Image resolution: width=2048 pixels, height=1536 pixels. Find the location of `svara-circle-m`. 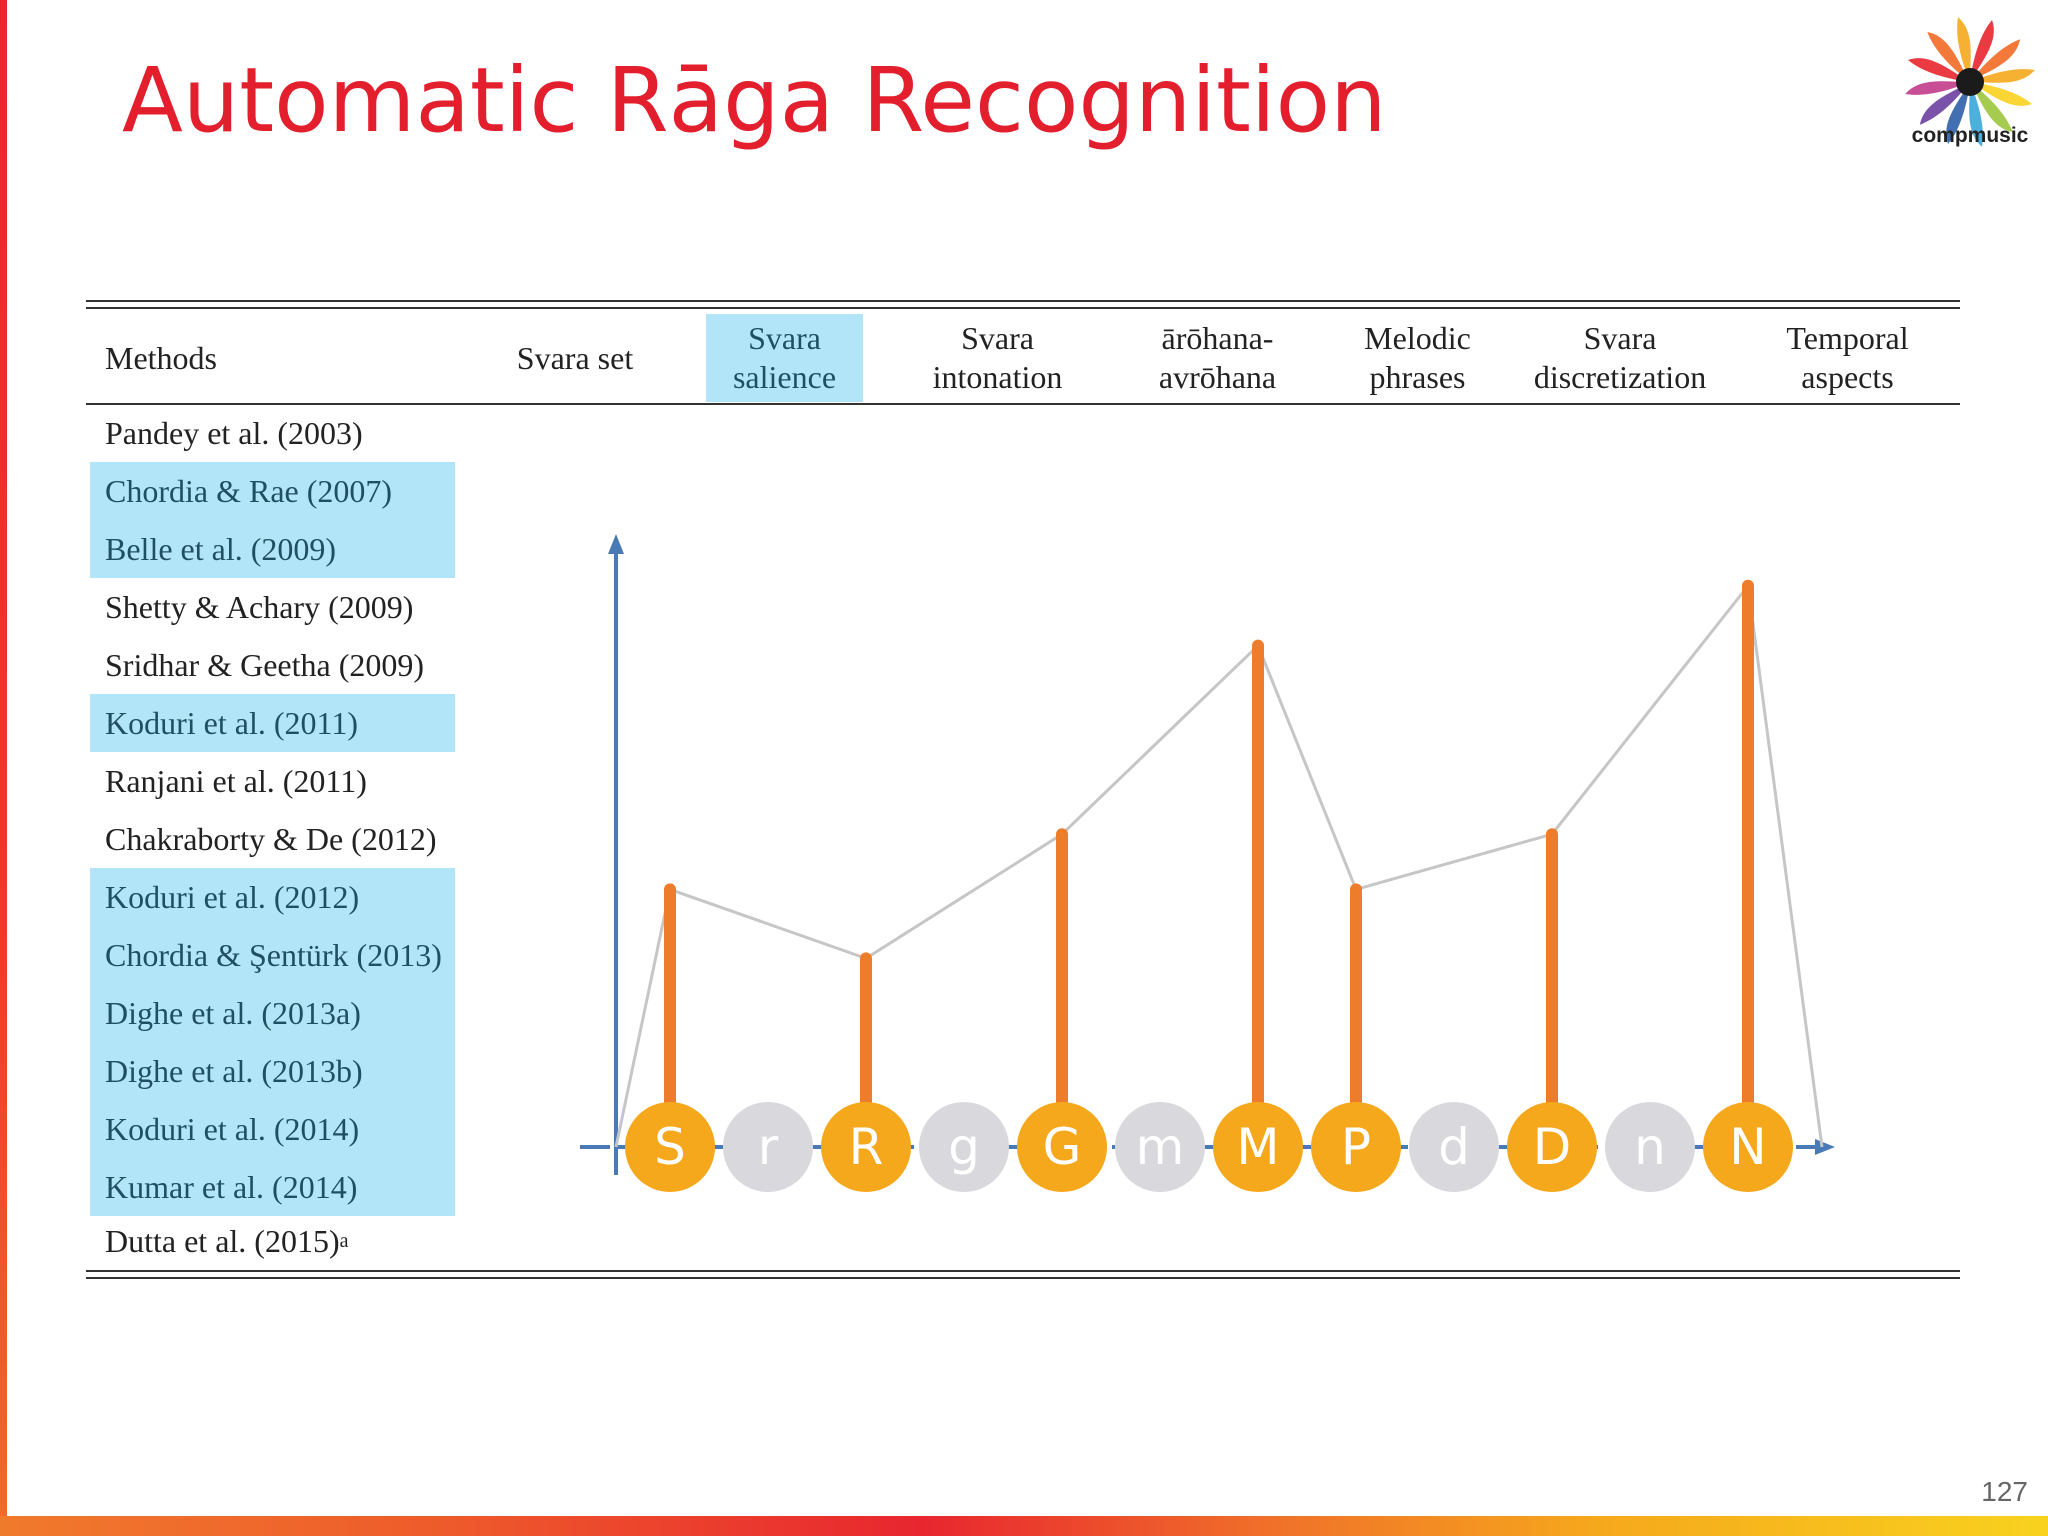

svara-circle-m is located at coordinates (1160, 1147).